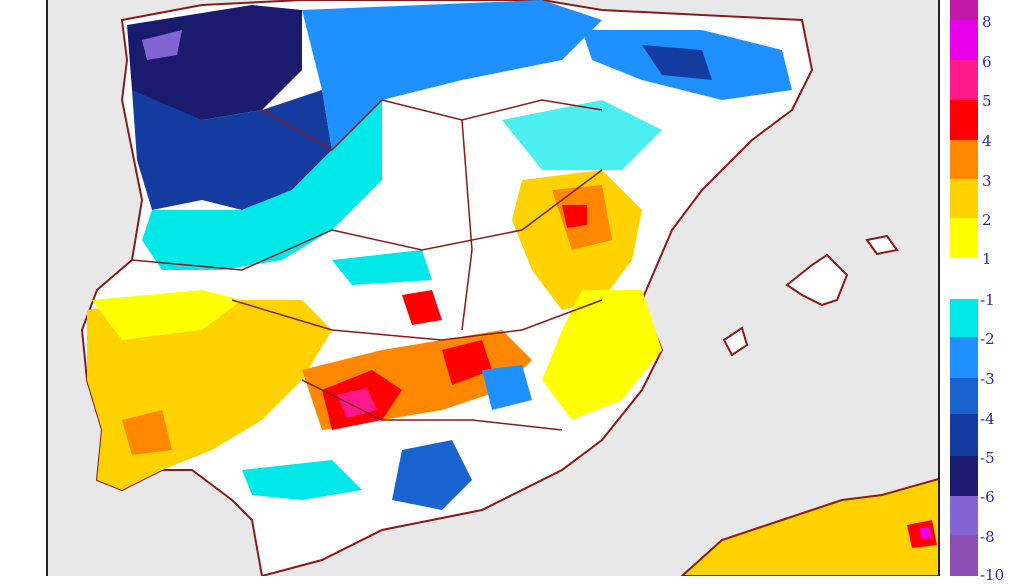  Describe the element at coordinates (422, 307) in the screenshot. I see `anomaly-warm-toledo-red` at that location.